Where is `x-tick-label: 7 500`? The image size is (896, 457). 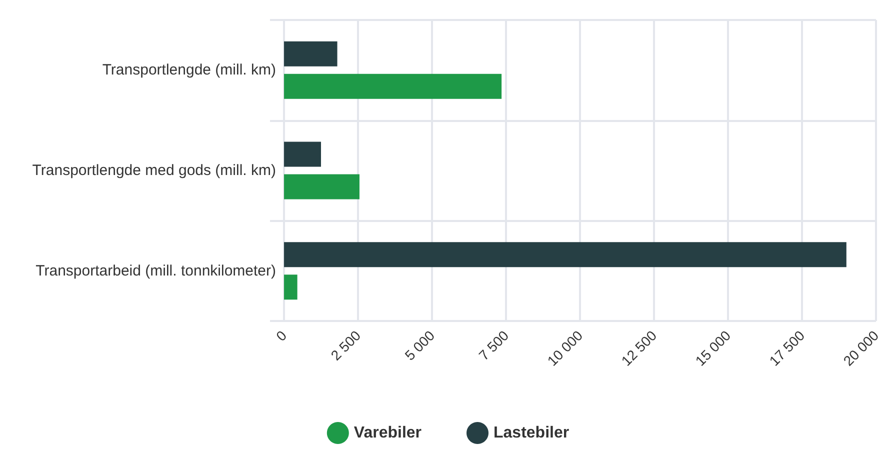 x-tick-label: 7 500 is located at coordinates (494, 345).